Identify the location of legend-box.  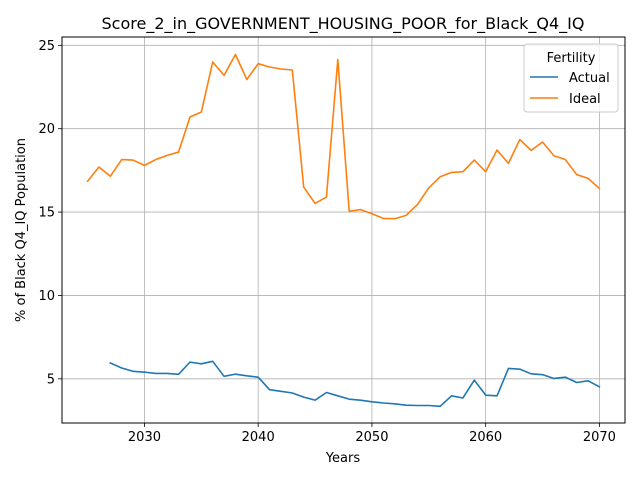
(571, 78).